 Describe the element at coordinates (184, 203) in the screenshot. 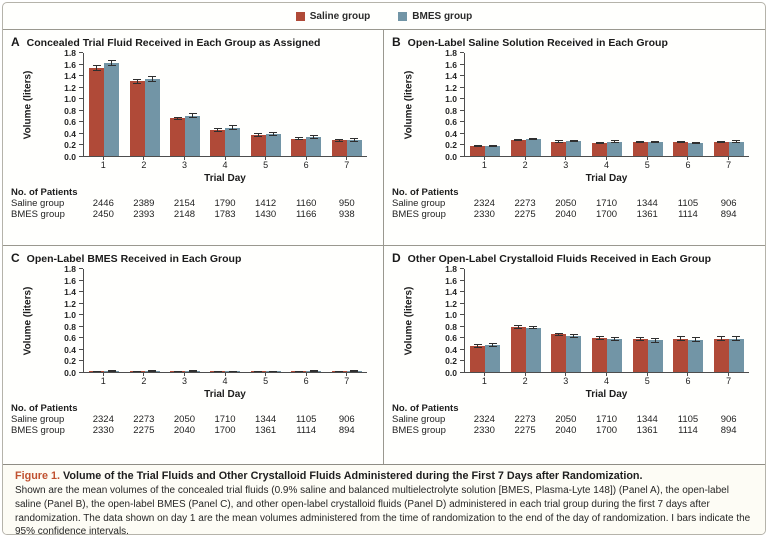

I see `table-cell: 2154` at that location.